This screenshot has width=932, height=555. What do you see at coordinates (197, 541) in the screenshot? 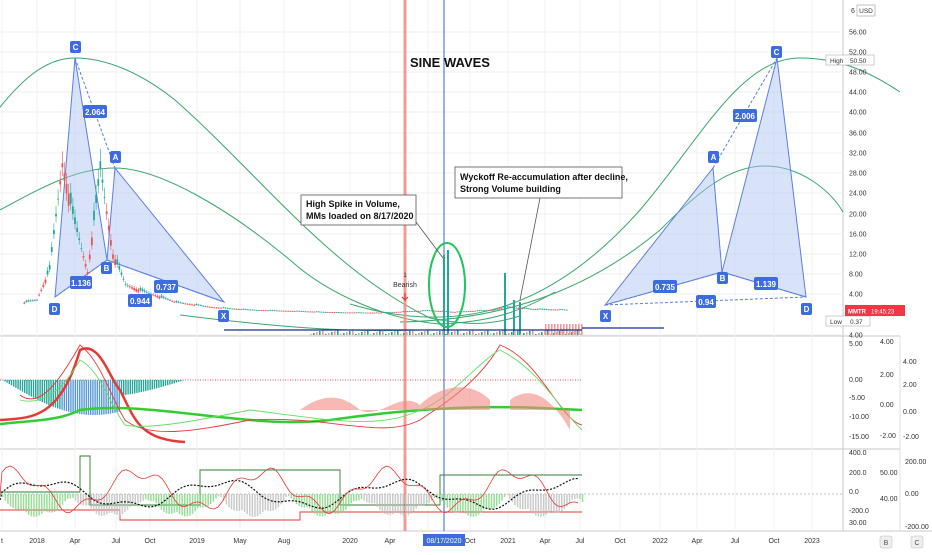
I see `time-tick: 2019` at bounding box center [197, 541].